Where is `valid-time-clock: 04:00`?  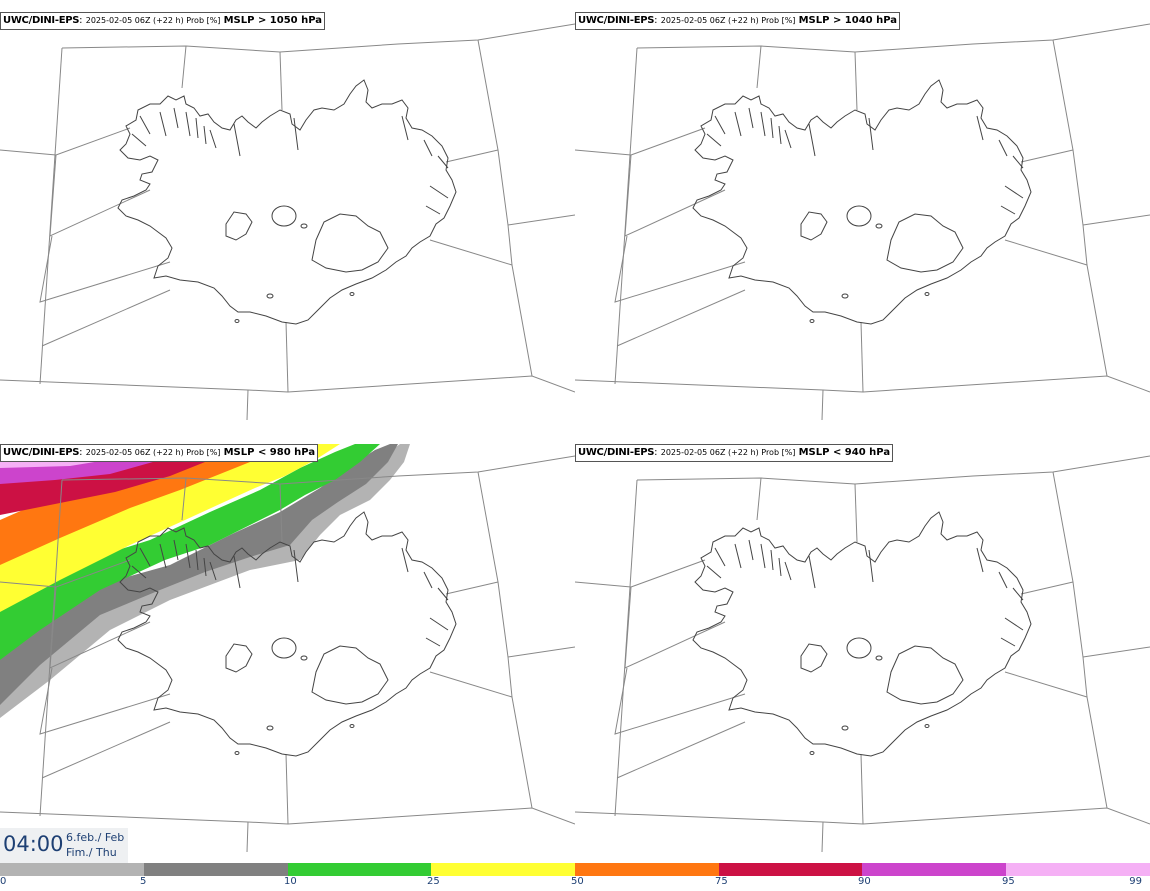
valid-time-clock: 04:00 is located at coordinates (33, 844).